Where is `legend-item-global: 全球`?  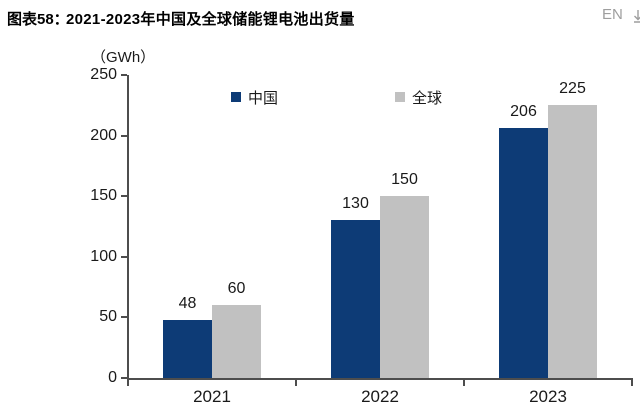
legend-item-global: 全球 is located at coordinates (419, 97).